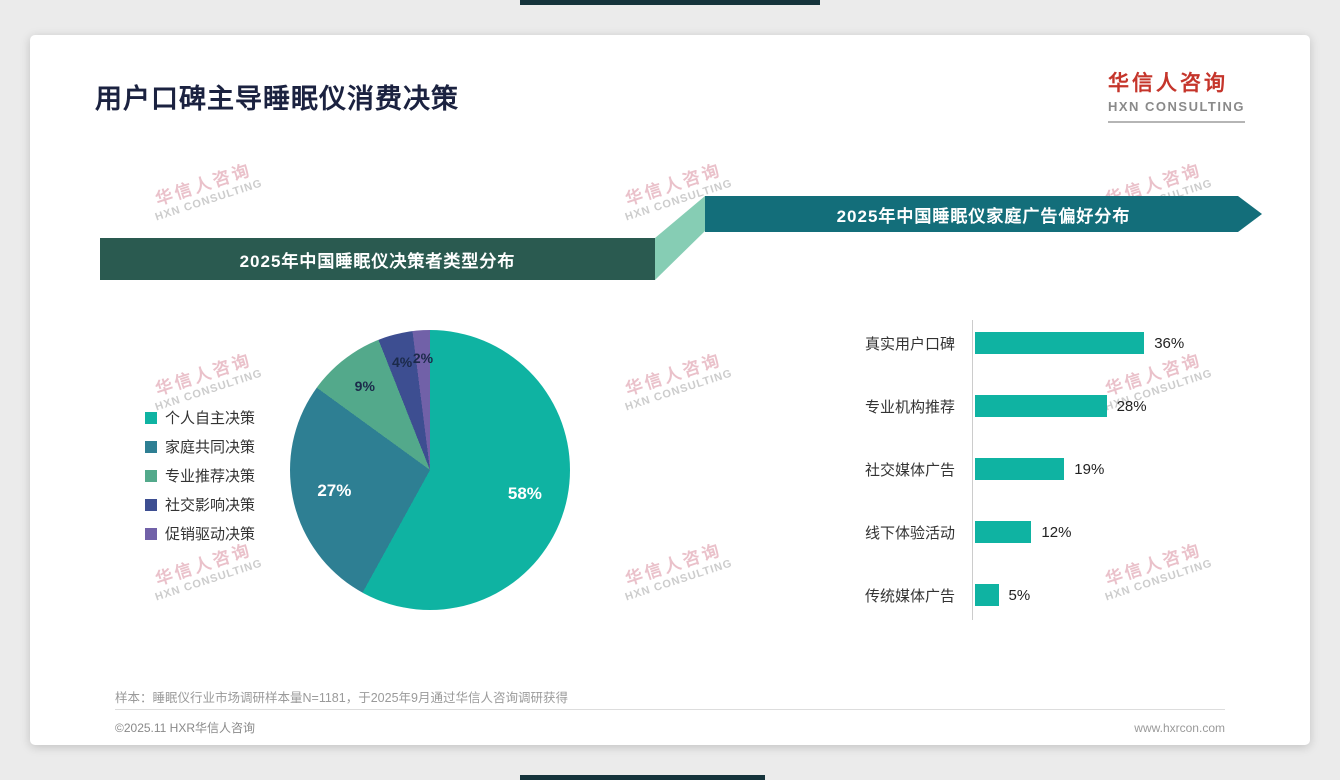 Image resolution: width=1340 pixels, height=780 pixels. I want to click on legend-item: 个人自主决策, so click(200, 417).